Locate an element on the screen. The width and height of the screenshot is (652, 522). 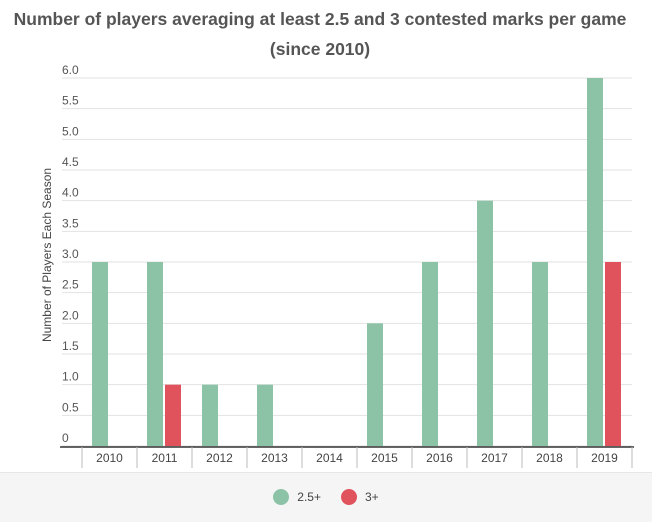
y-tick-label: 1.0 is located at coordinates (70, 377).